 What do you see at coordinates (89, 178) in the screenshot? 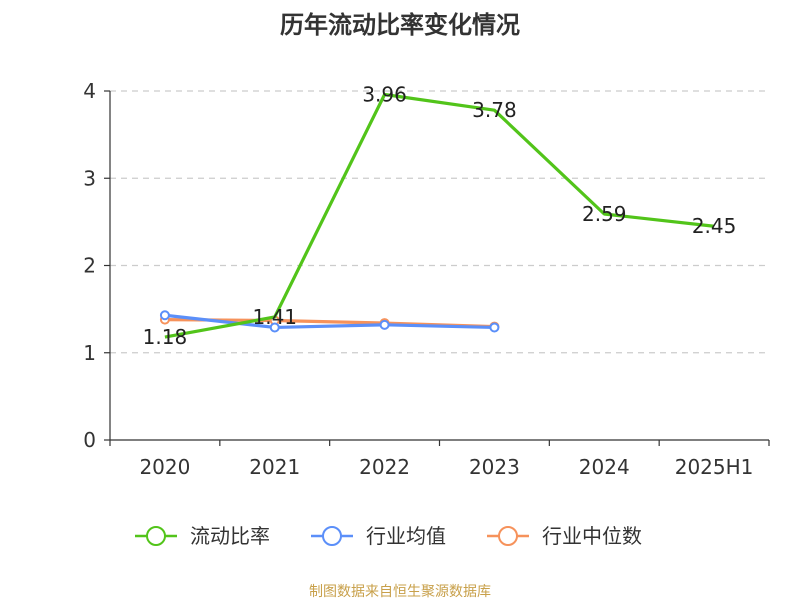
I see `y-tick-label: 3` at bounding box center [89, 178].